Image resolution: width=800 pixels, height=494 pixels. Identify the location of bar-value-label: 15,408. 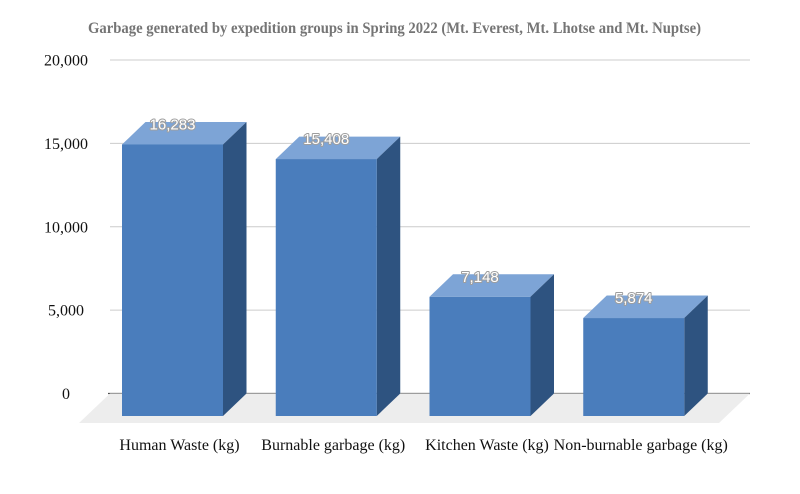
(326, 139).